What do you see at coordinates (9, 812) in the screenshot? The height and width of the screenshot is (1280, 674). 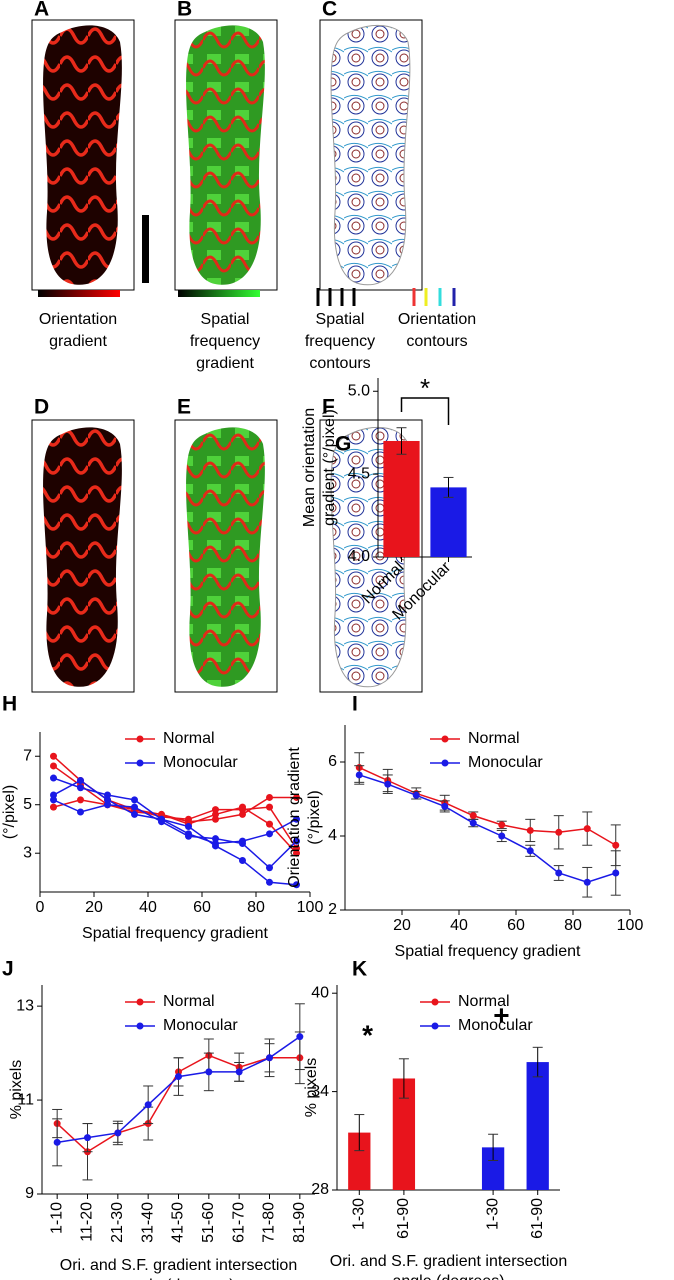 I see `y-axis-label: (°/pixel)` at bounding box center [9, 812].